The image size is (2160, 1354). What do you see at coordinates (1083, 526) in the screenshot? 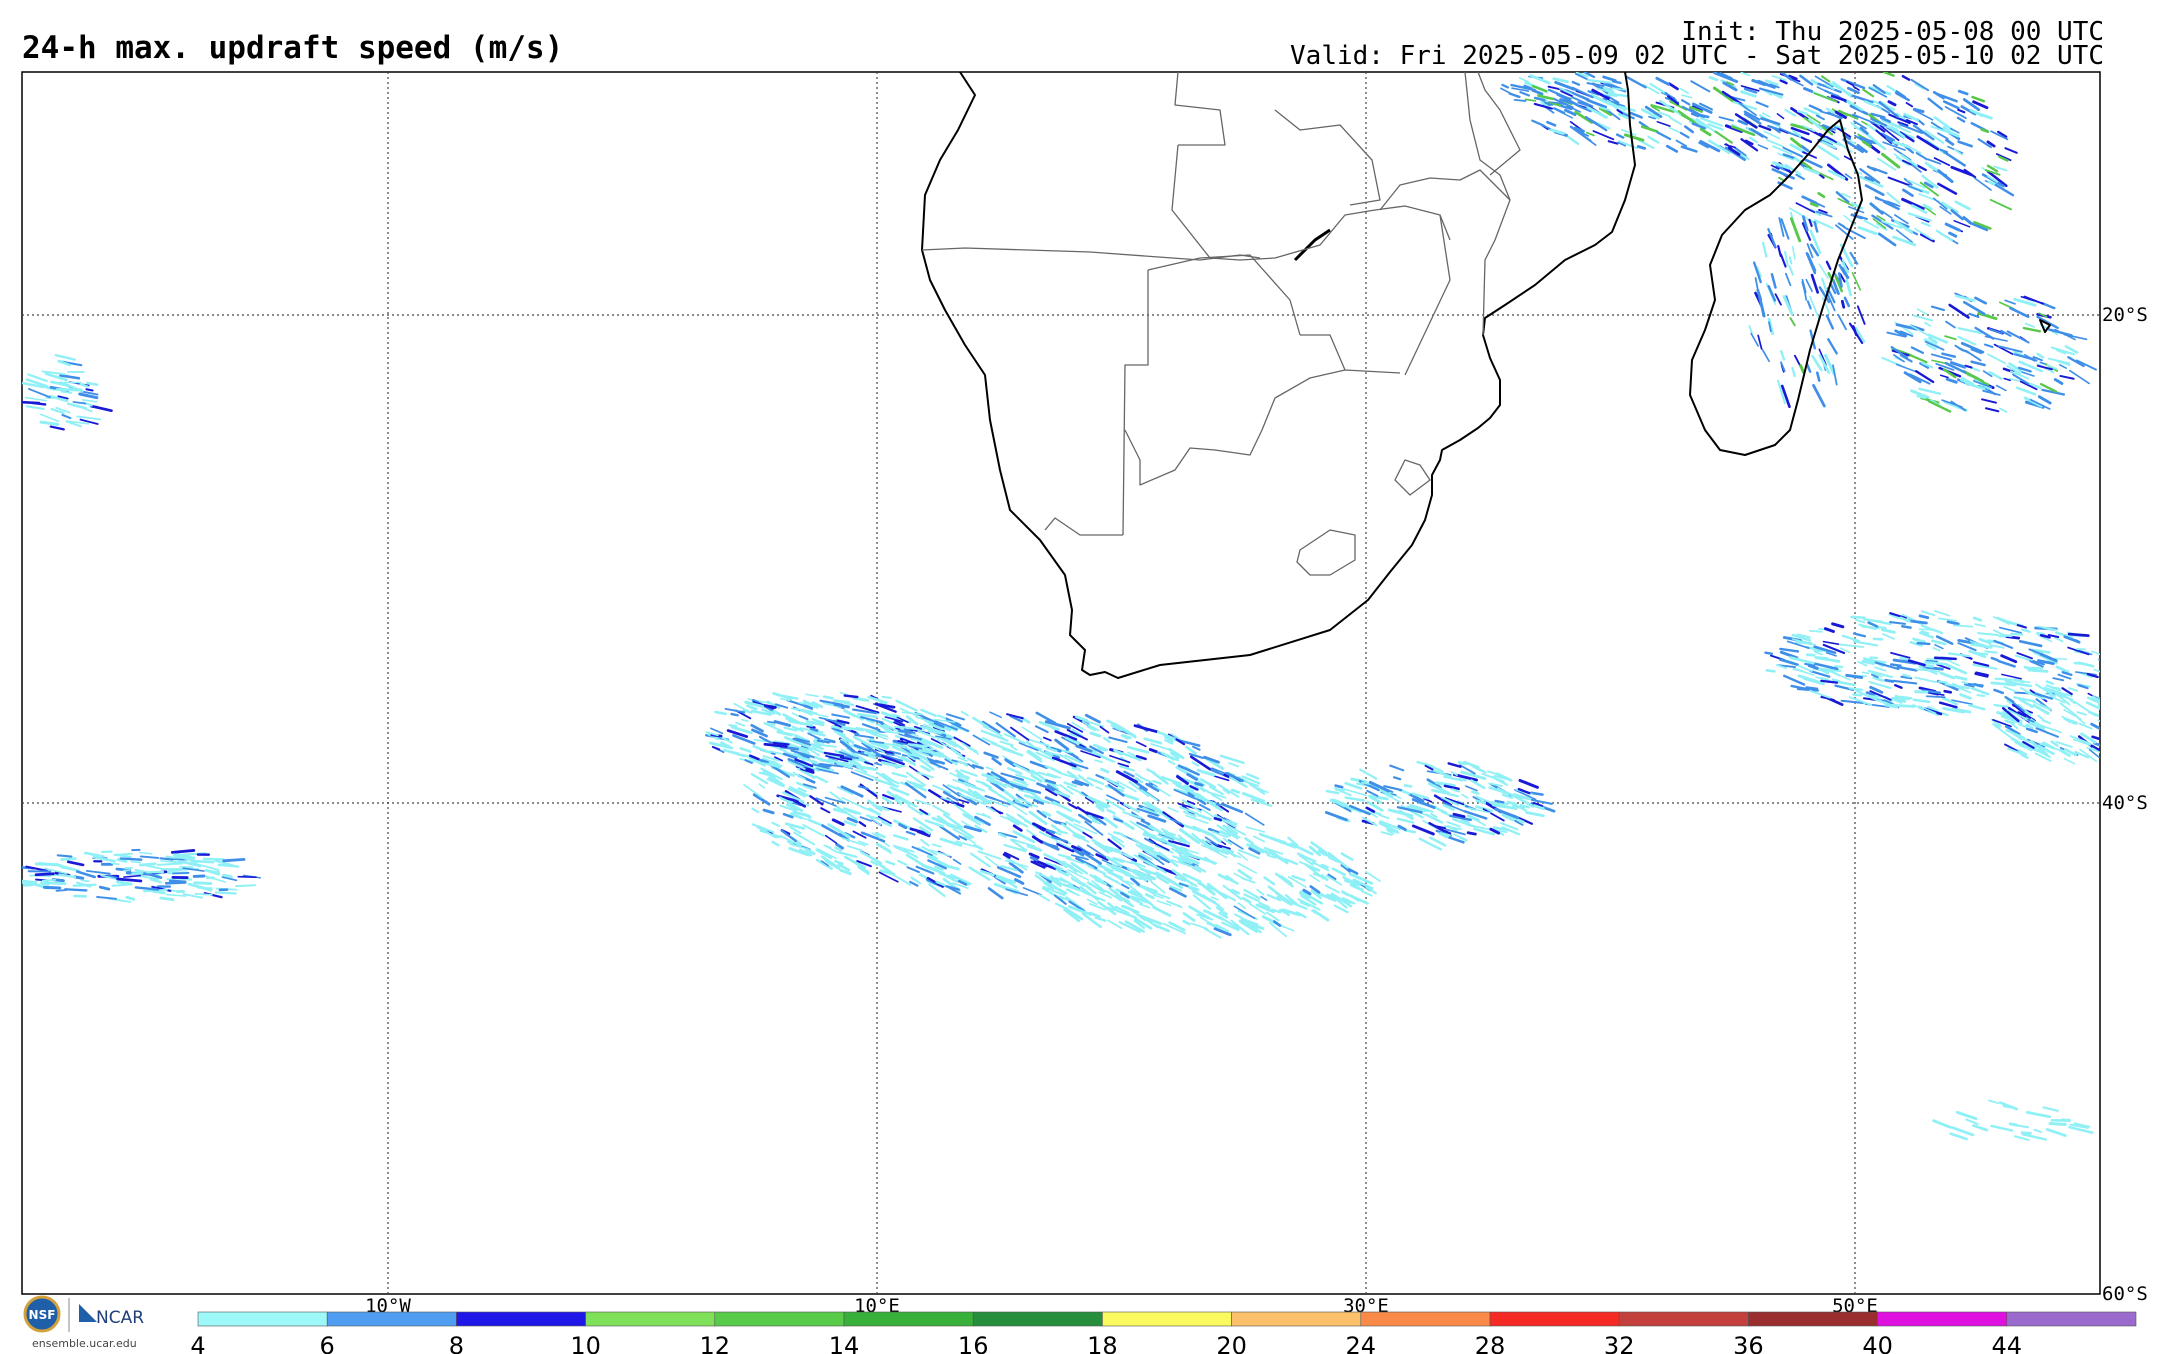
I see `border-south-africa-north` at bounding box center [1083, 526].